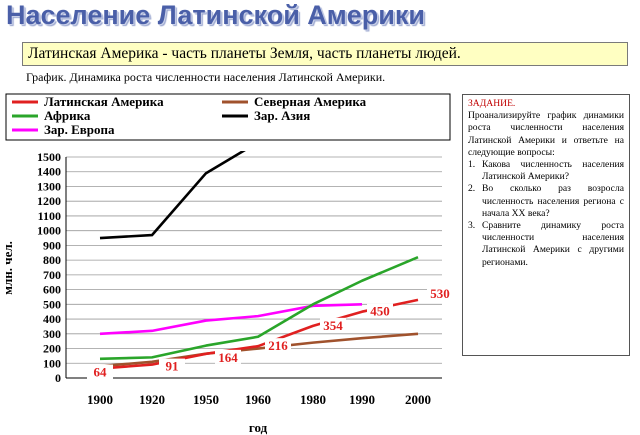 The image size is (640, 435). What do you see at coordinates (58, 378) in the screenshot?
I see `y-tick-label: 0` at bounding box center [58, 378].